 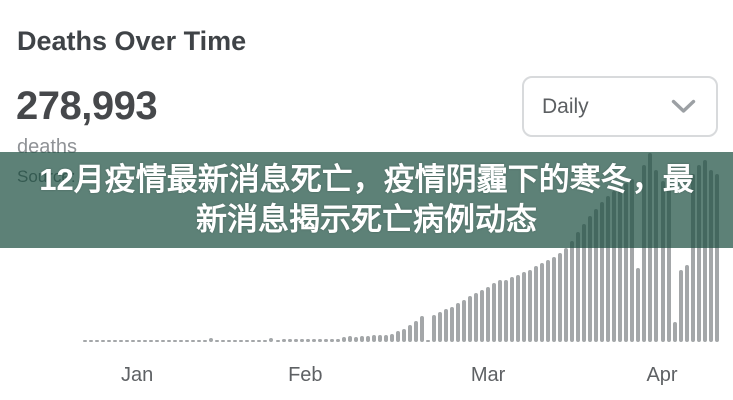 I want to click on interval-dropdown: Daily, so click(x=620, y=106).